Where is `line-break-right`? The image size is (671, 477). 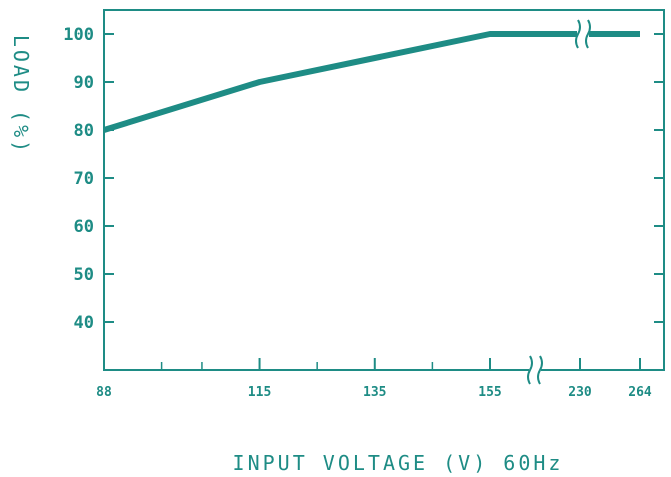
line-break-right is located at coordinates (588, 34).